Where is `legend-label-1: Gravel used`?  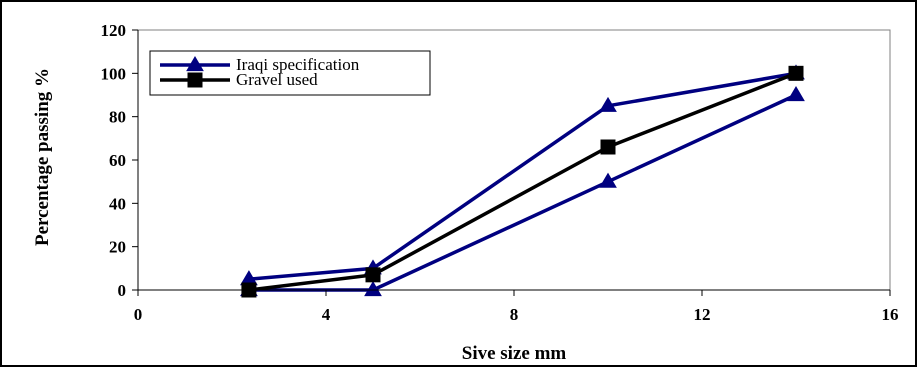 legend-label-1: Gravel used is located at coordinates (277, 79).